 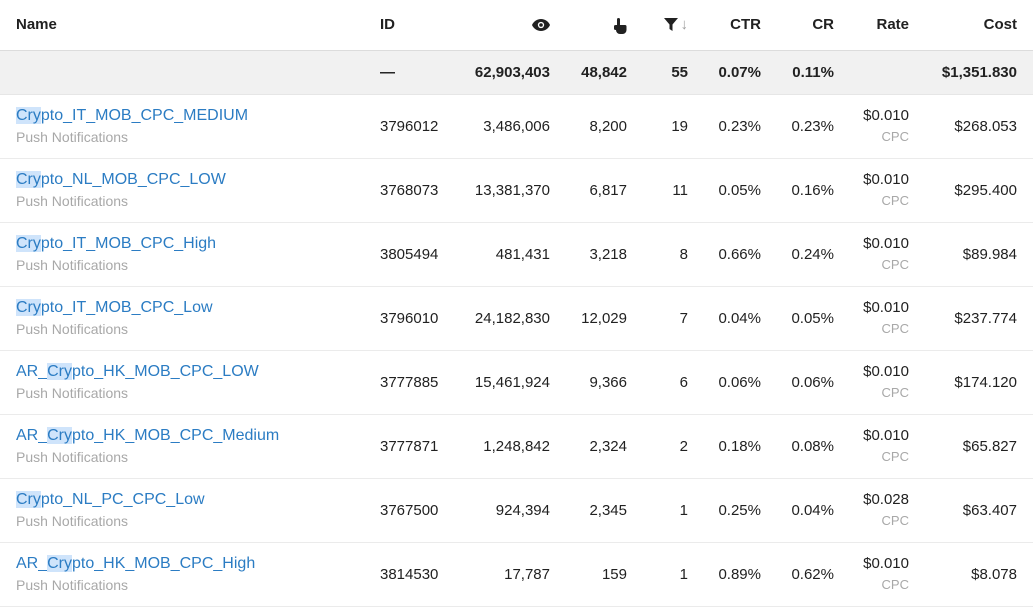 I want to click on column-header-rate: Rate, so click(x=887, y=25).